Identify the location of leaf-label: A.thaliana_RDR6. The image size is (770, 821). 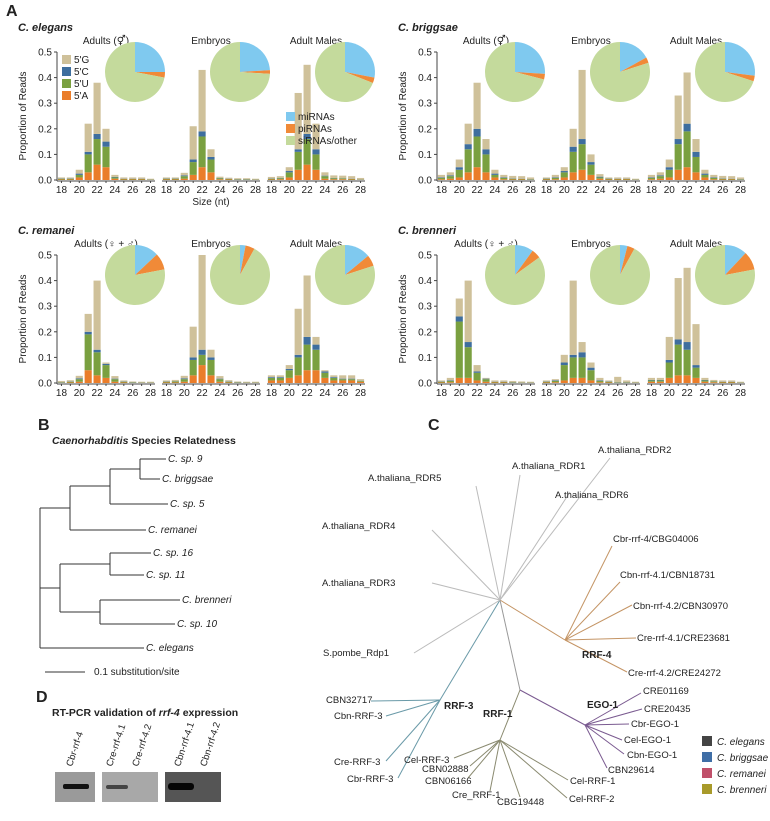
(591, 495).